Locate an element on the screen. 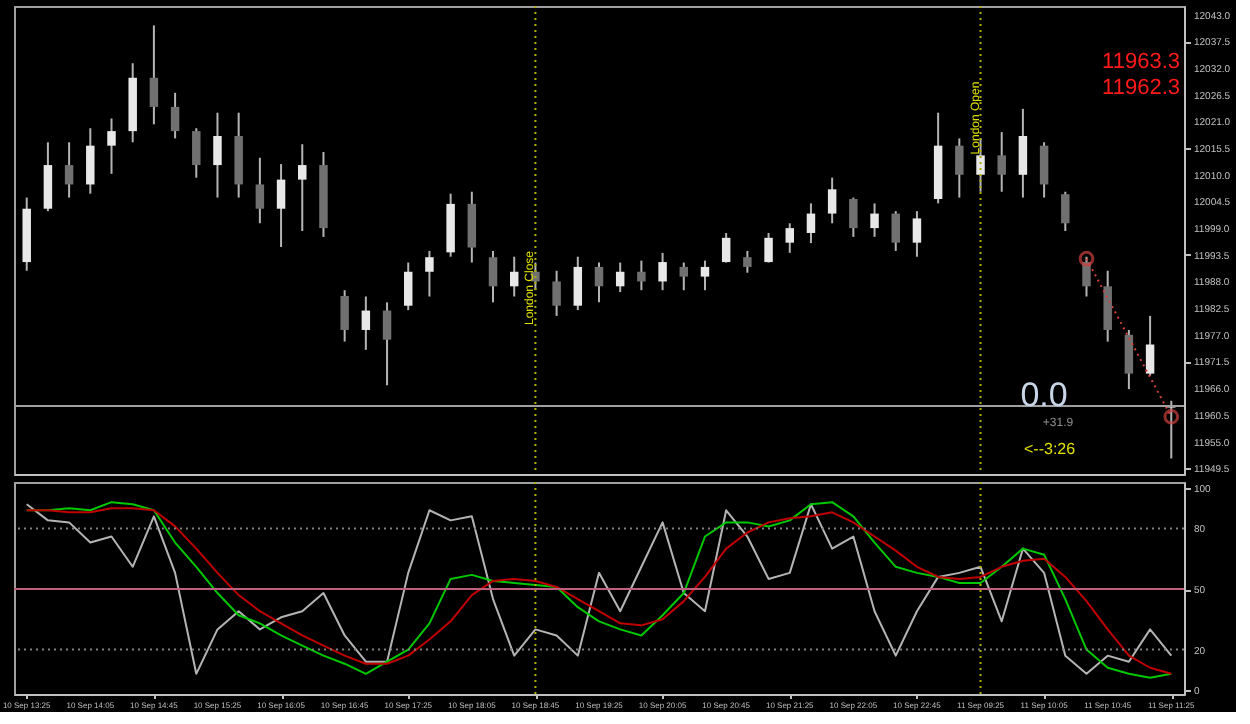 Image resolution: width=1250 pixels, height=724 pixels. annotation: <--3:26 is located at coordinates (1050, 449).